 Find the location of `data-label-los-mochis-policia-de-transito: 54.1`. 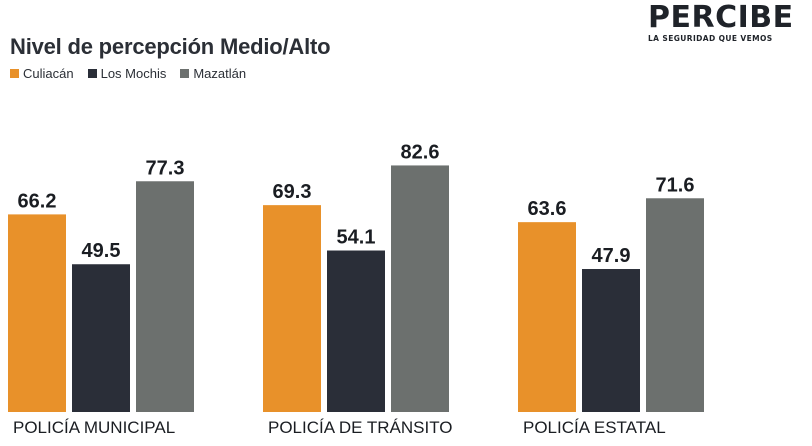

data-label-los-mochis-policia-de-transito: 54.1 is located at coordinates (356, 238).